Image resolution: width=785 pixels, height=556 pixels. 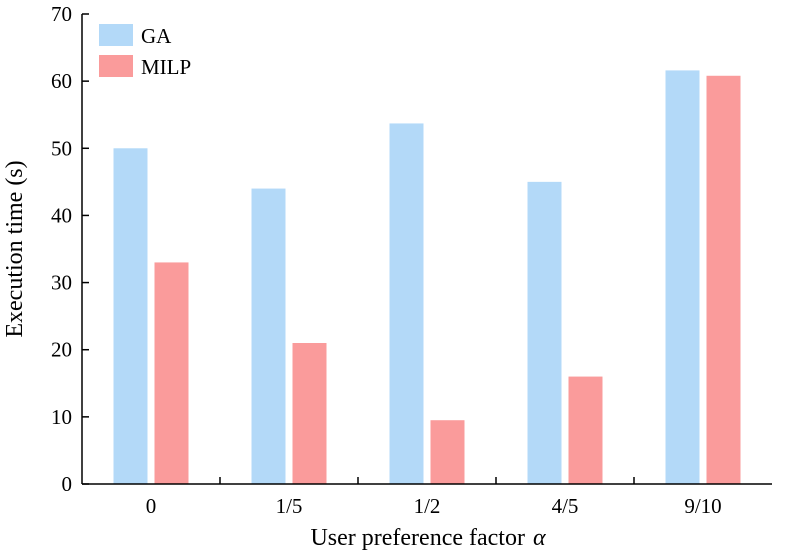 What do you see at coordinates (61, 350) in the screenshot?
I see `y-tick-label: 20` at bounding box center [61, 350].